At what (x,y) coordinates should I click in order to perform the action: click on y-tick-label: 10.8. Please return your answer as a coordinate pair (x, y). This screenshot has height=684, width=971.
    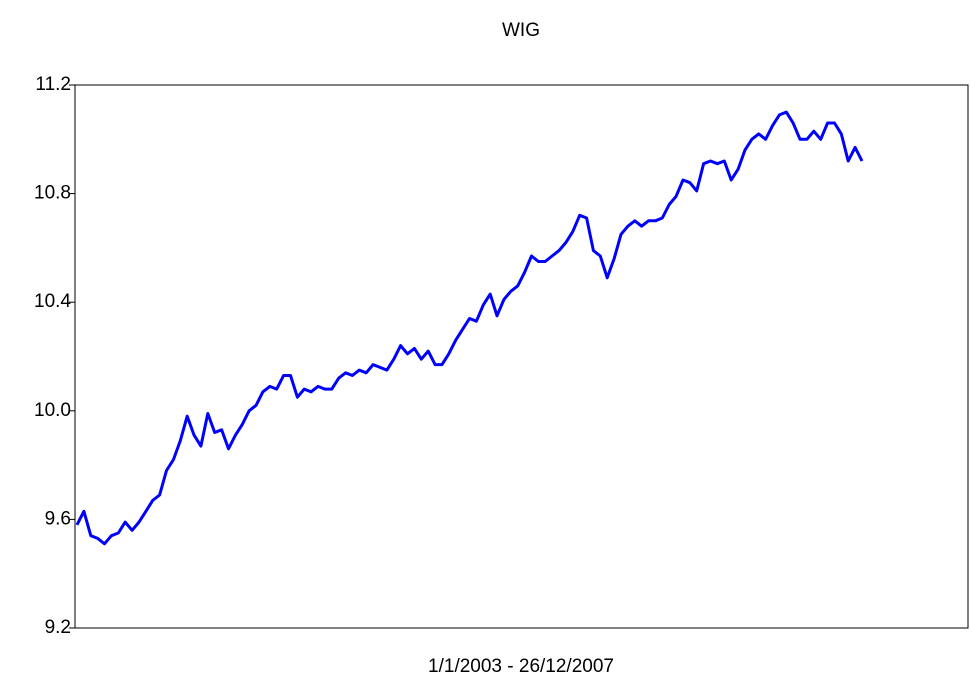
    Looking at the image, I should click on (52, 193).